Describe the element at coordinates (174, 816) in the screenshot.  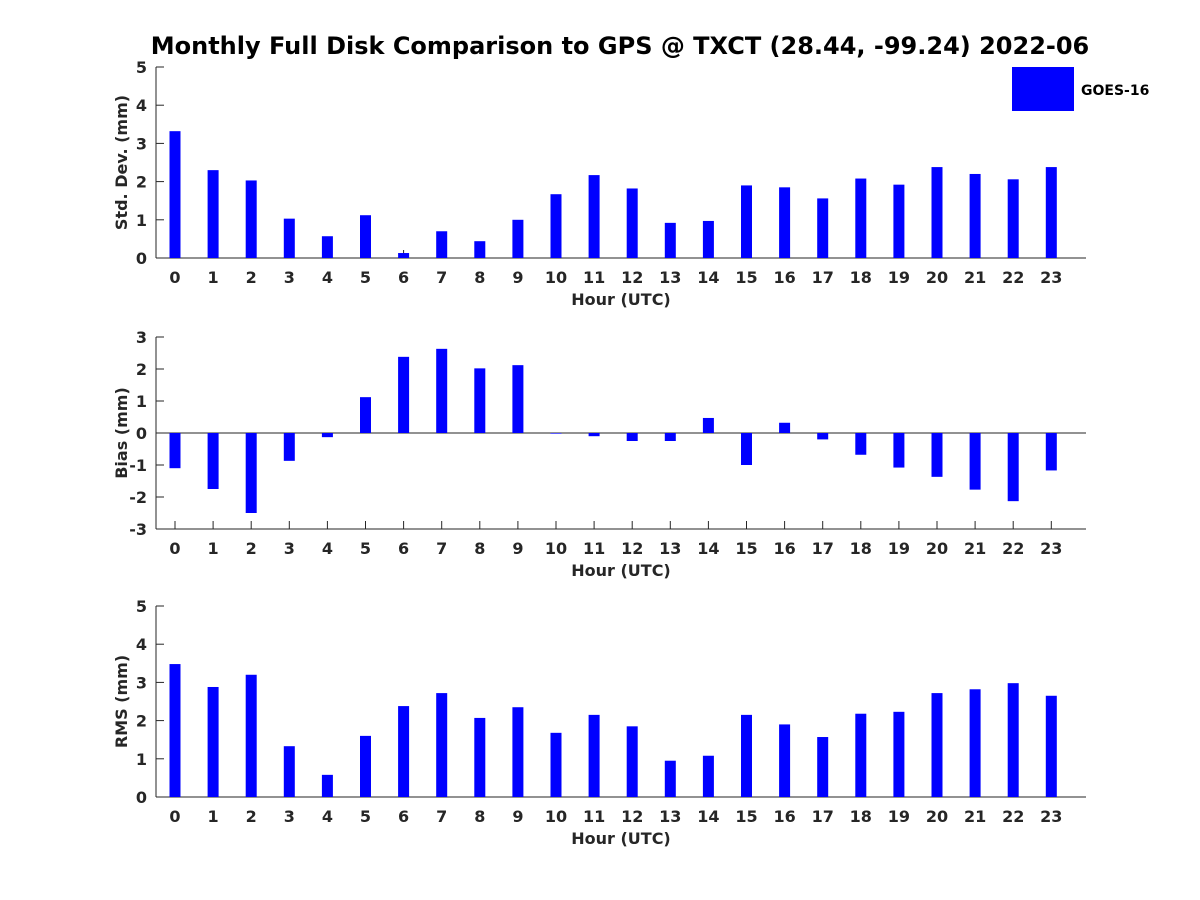
I see `x-tick-label: 0` at that location.